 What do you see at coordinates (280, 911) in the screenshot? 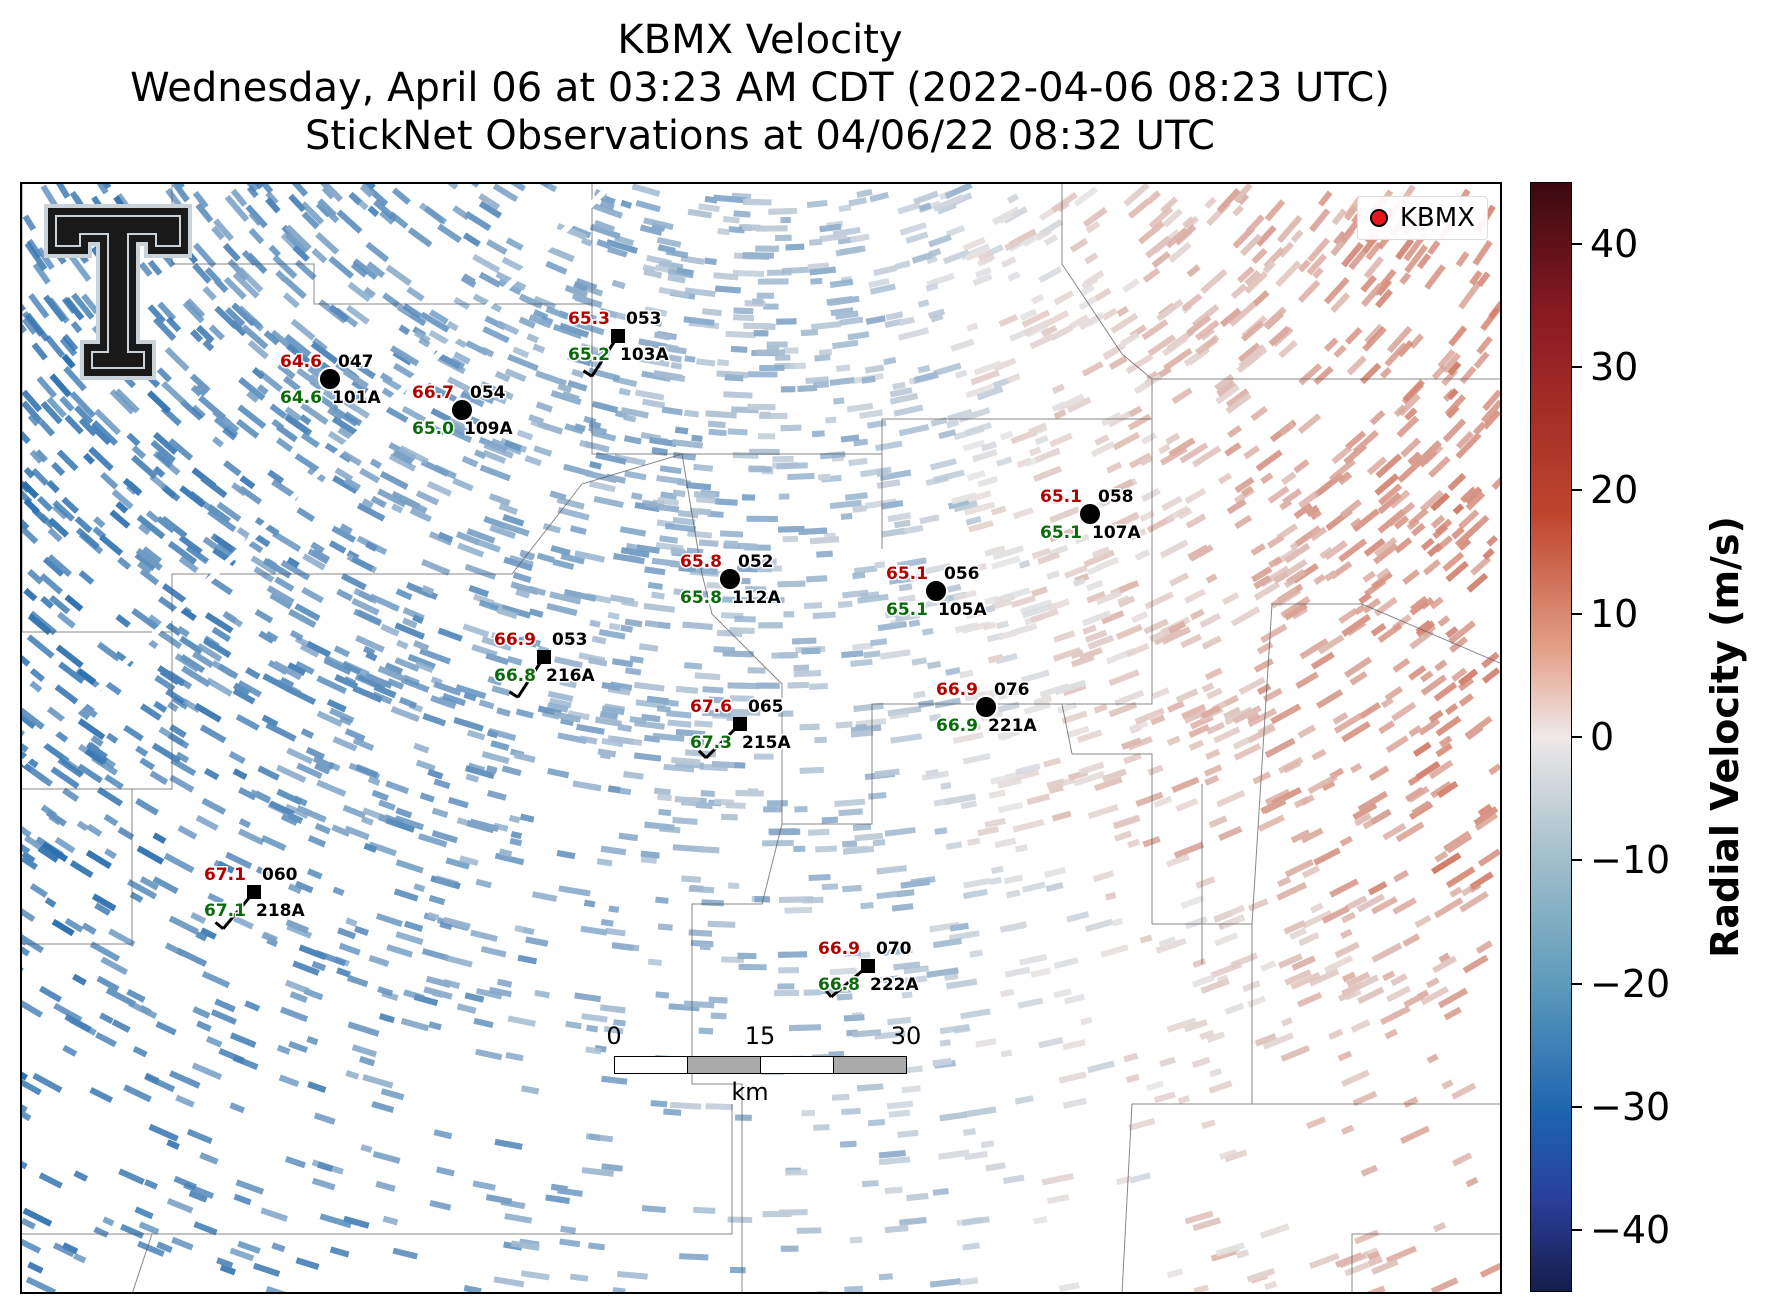
I see `station-id: 218A` at bounding box center [280, 911].